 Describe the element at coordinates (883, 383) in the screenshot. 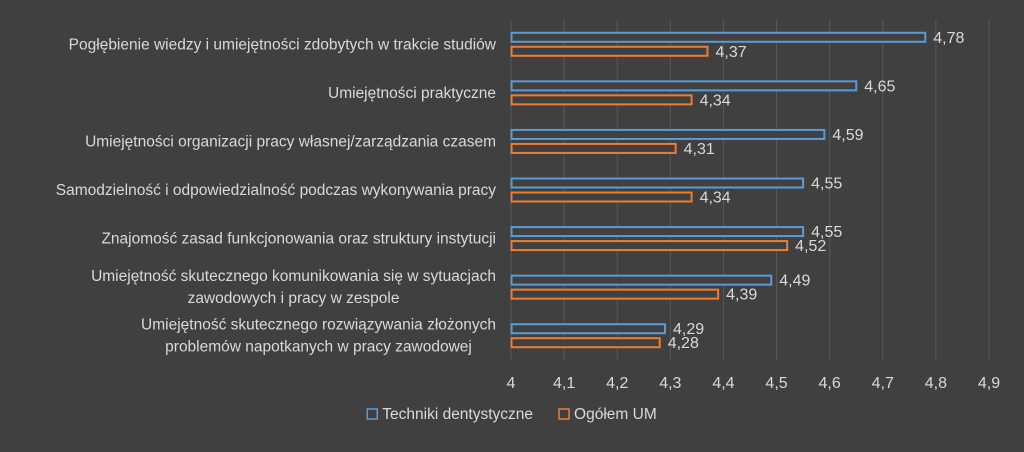

I see `x-tick-label: 4,7` at that location.